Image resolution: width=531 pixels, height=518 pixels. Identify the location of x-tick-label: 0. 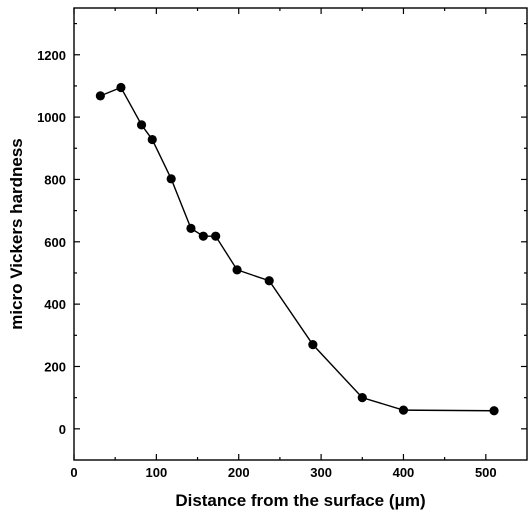
(73, 472).